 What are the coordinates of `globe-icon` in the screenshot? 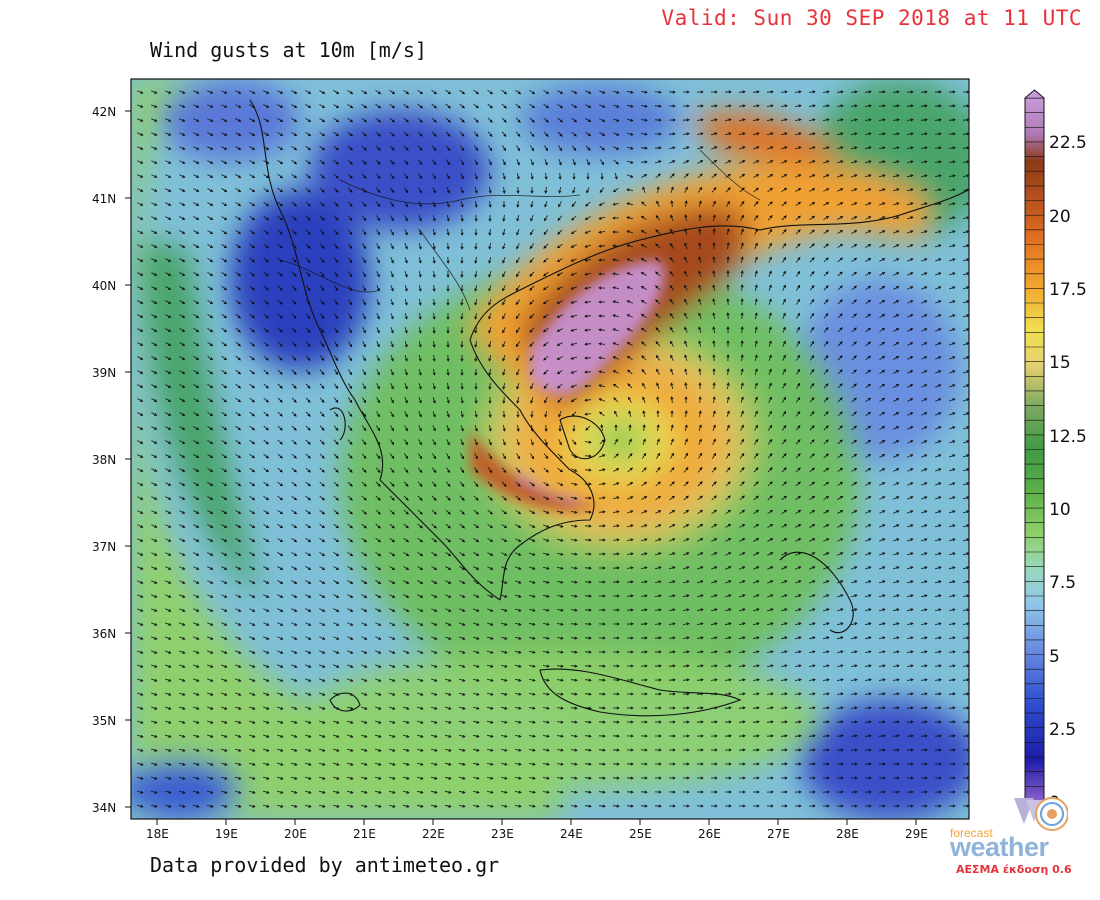 It's located at (1041, 814).